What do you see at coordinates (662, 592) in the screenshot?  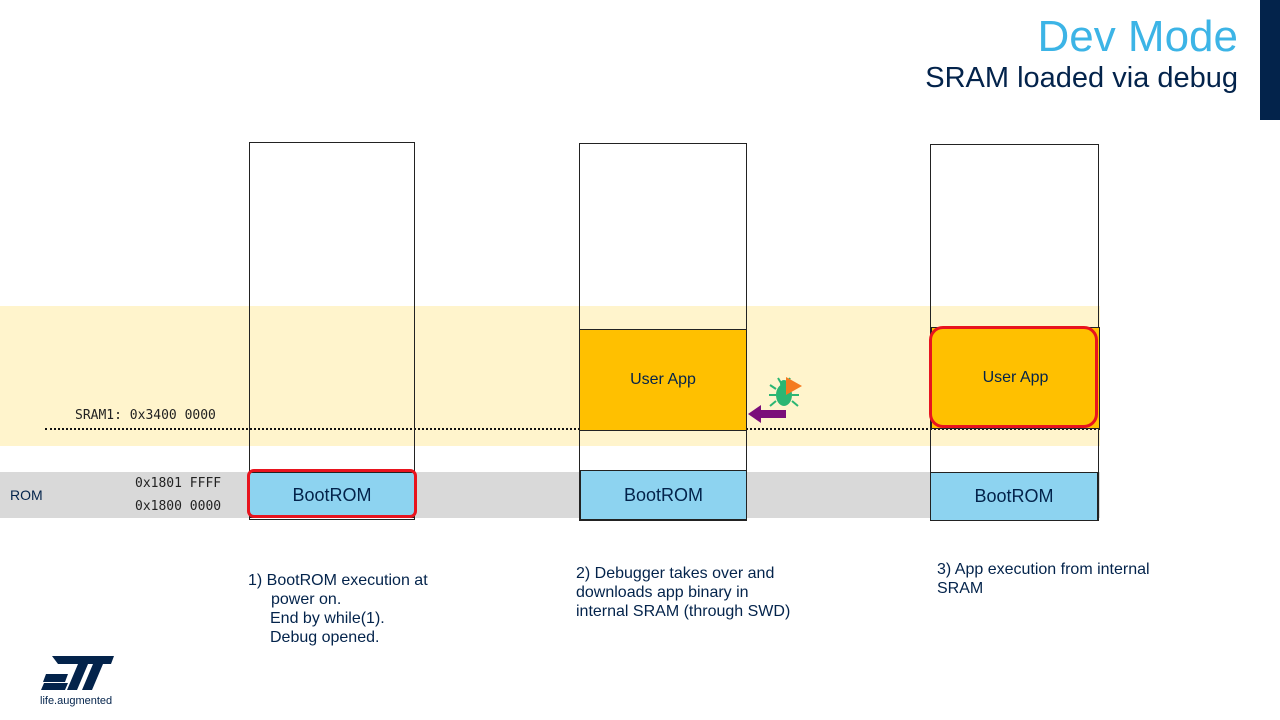 I see `caption-line: downloads app binary in` at bounding box center [662, 592].